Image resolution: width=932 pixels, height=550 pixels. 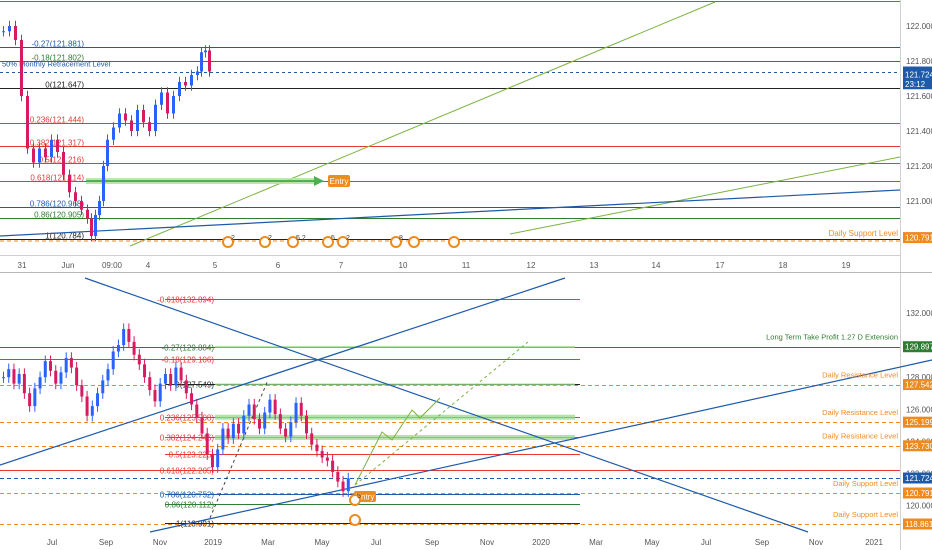 What do you see at coordinates (59, 215) in the screenshot?
I see `fib-level-label: 0.86(120.905)` at bounding box center [59, 215].